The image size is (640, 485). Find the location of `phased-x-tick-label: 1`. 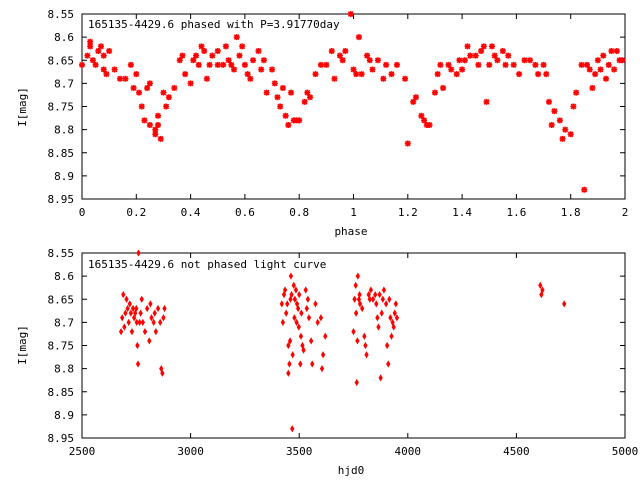

phased-x-tick-label: 1 is located at coordinates (353, 212).